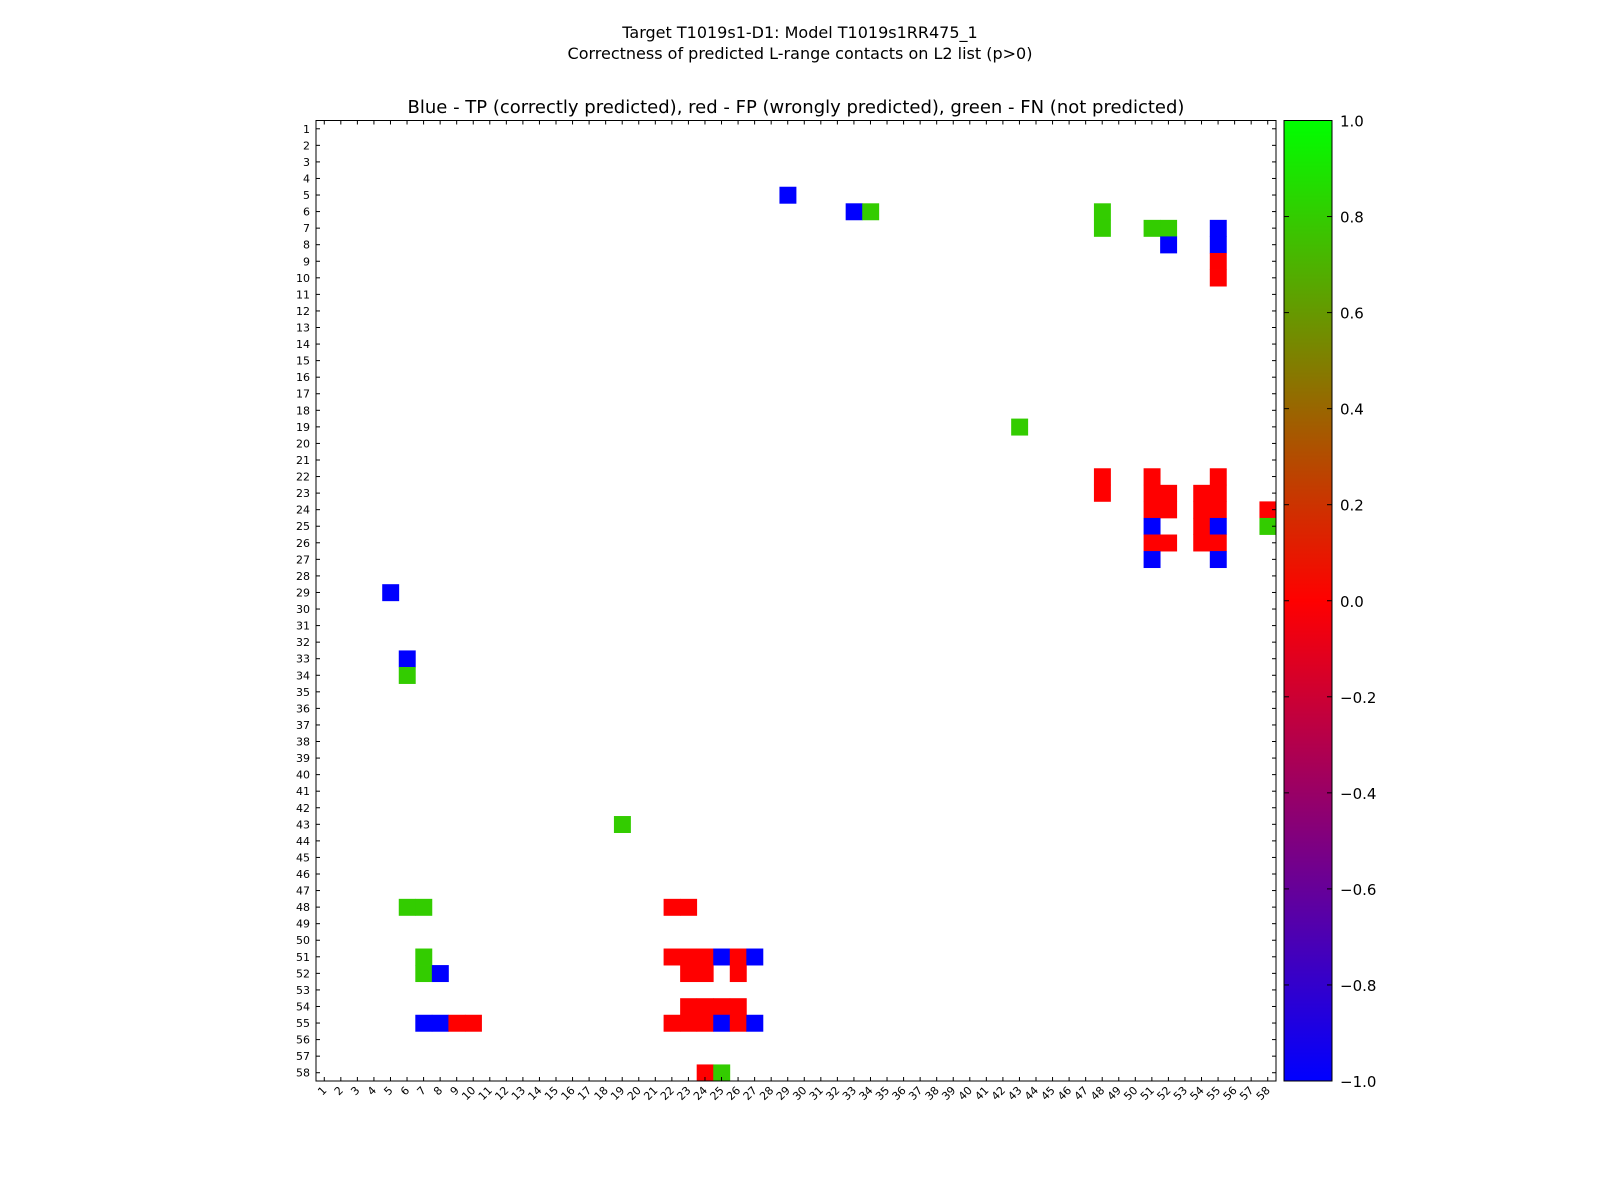  Describe the element at coordinates (306, 162) in the screenshot. I see `y-tick-label: 3` at that location.